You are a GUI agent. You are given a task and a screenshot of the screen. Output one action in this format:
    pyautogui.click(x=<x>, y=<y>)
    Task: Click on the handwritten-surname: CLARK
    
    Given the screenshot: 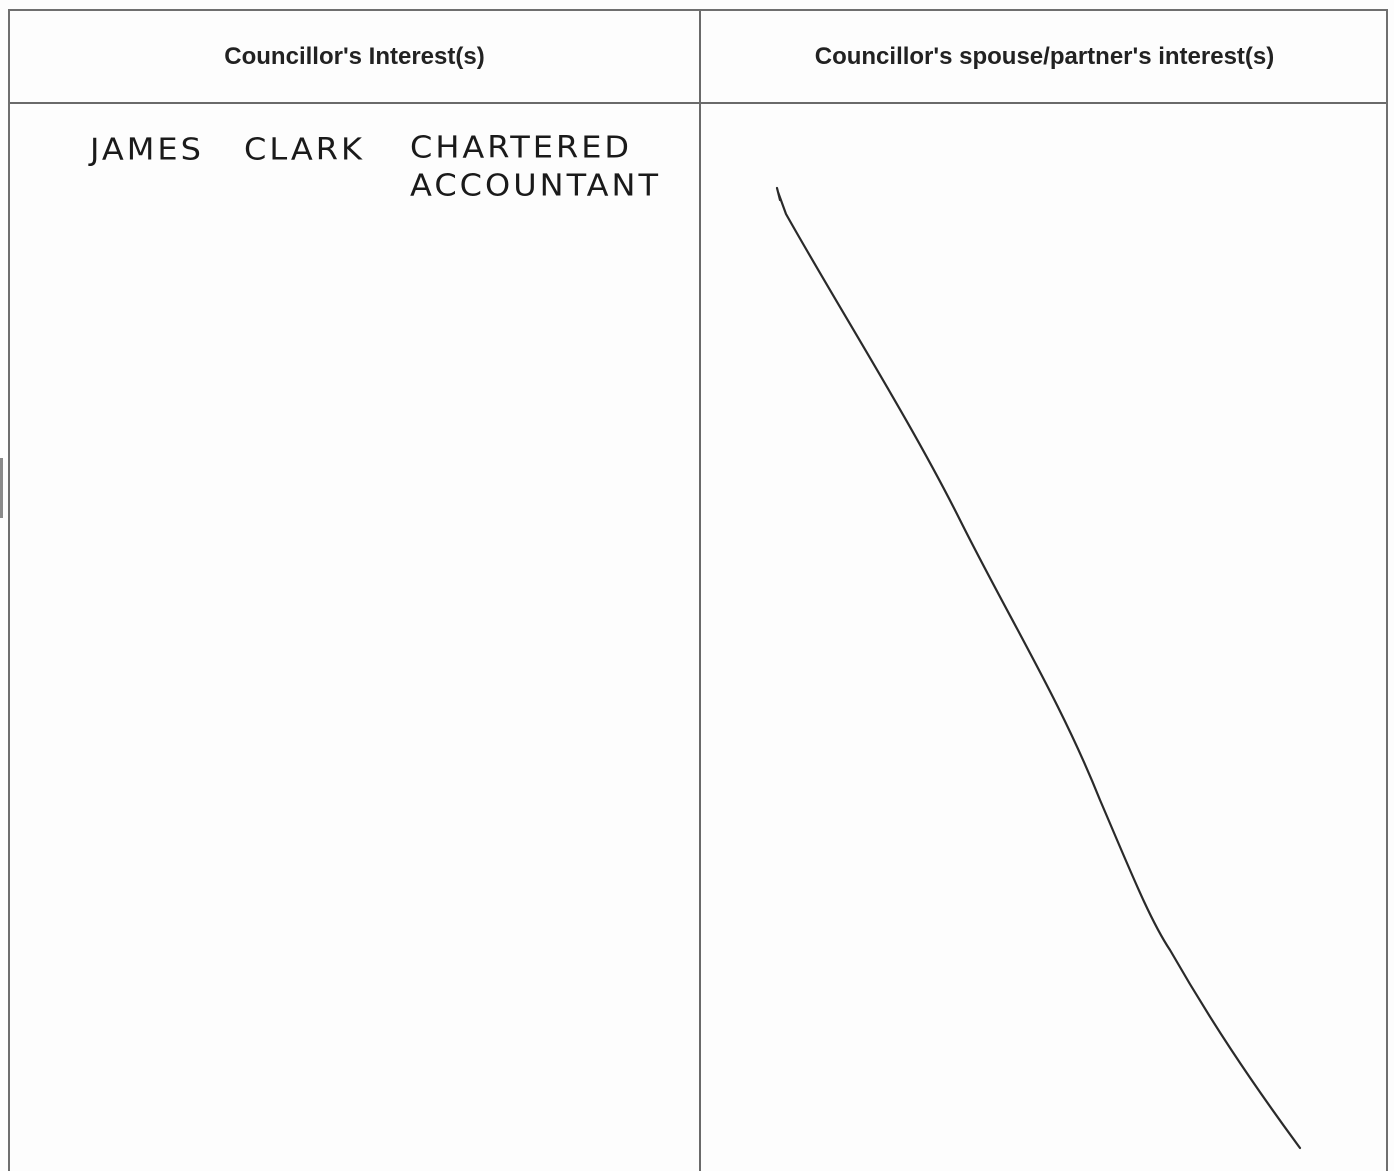 What is the action you would take?
    pyautogui.click(x=305, y=149)
    